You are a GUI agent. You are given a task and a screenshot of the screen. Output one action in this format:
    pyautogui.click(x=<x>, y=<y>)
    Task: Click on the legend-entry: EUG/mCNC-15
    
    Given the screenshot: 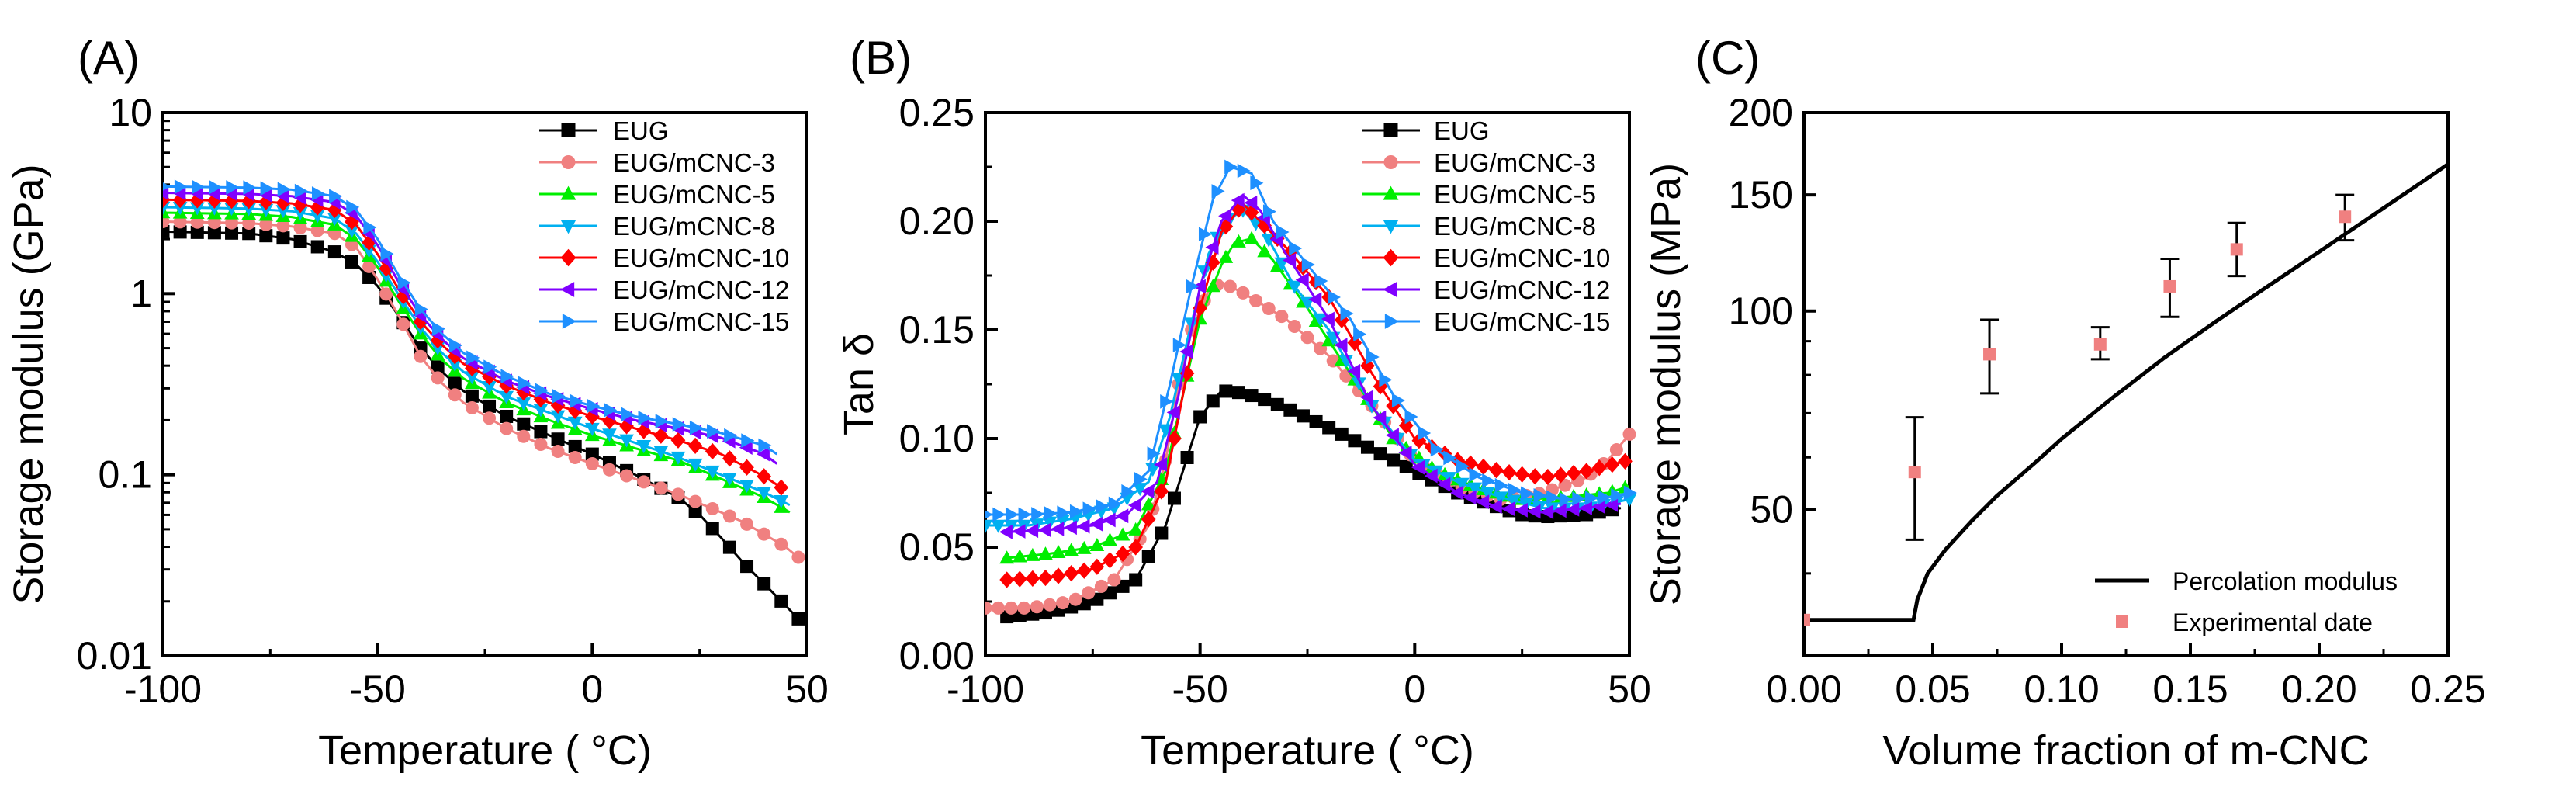 What is the action you would take?
    pyautogui.click(x=1486, y=321)
    